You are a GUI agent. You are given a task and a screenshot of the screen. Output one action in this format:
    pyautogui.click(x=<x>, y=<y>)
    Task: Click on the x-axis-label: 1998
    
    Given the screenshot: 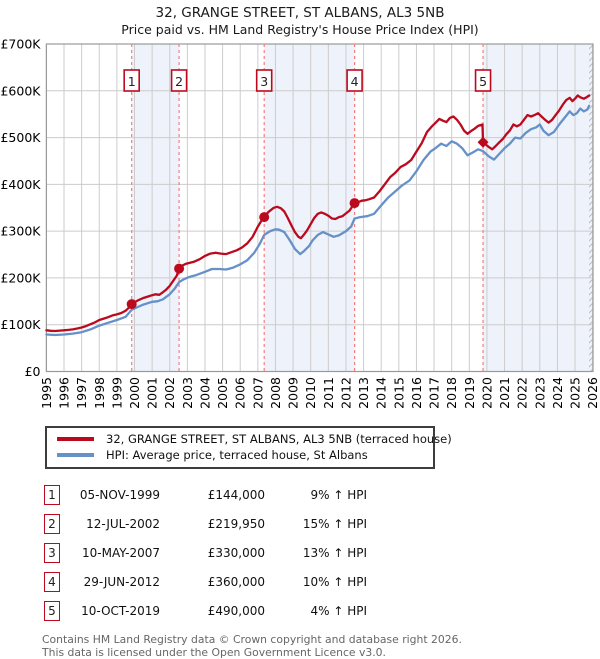 What is the action you would take?
    pyautogui.click(x=99, y=393)
    